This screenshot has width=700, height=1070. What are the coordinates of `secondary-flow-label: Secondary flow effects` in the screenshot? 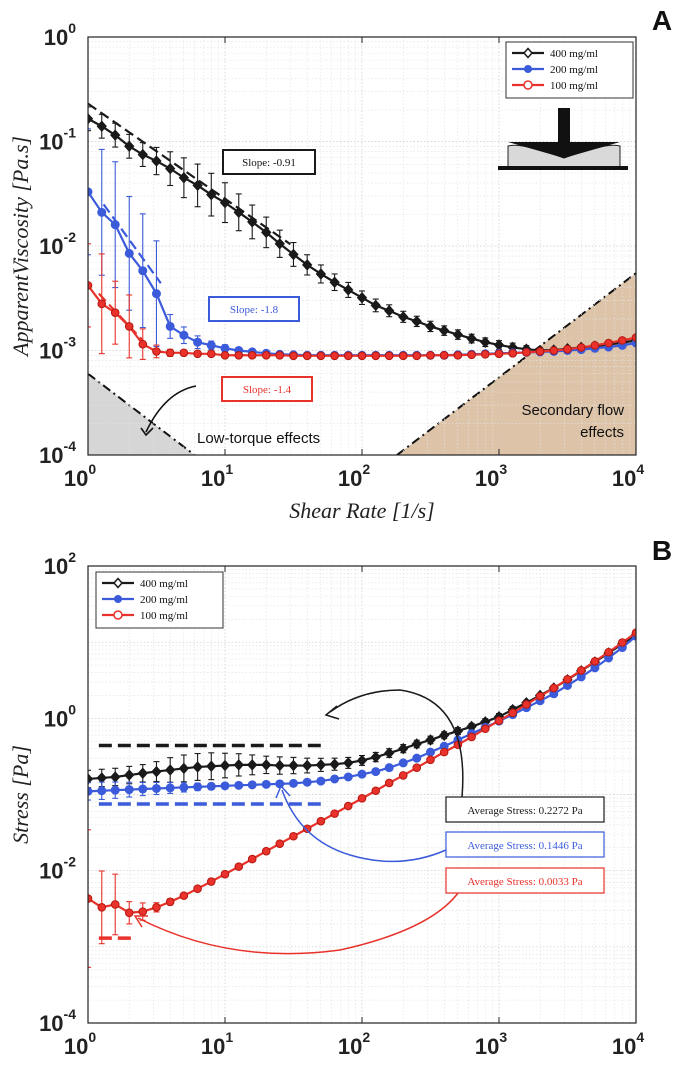 It's located at (572, 421).